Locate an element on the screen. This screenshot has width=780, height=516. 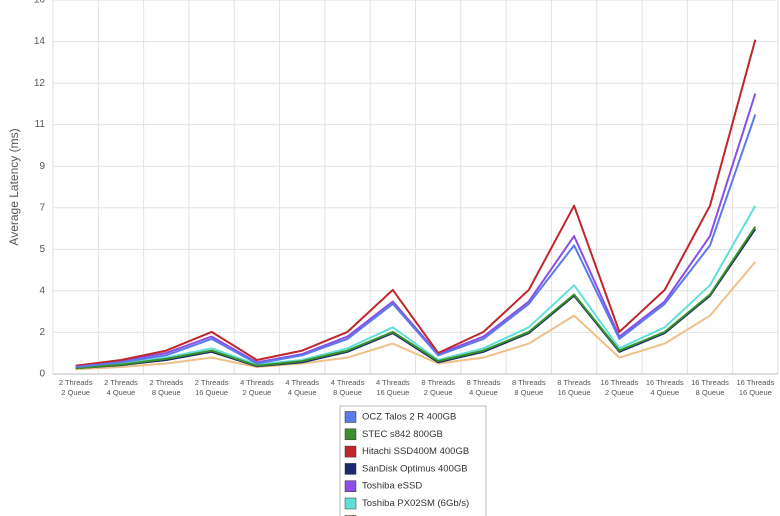
legend-label: Toshiba PX02SM (6Gb/s) is located at coordinates (415, 503).